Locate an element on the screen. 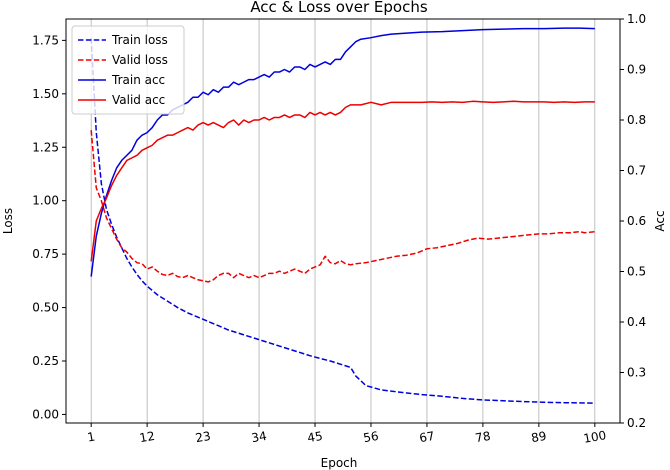 Image resolution: width=670 pixels, height=470 pixels. legend: Train loss Valid loss Train acc Valid acc is located at coordinates (128, 70).